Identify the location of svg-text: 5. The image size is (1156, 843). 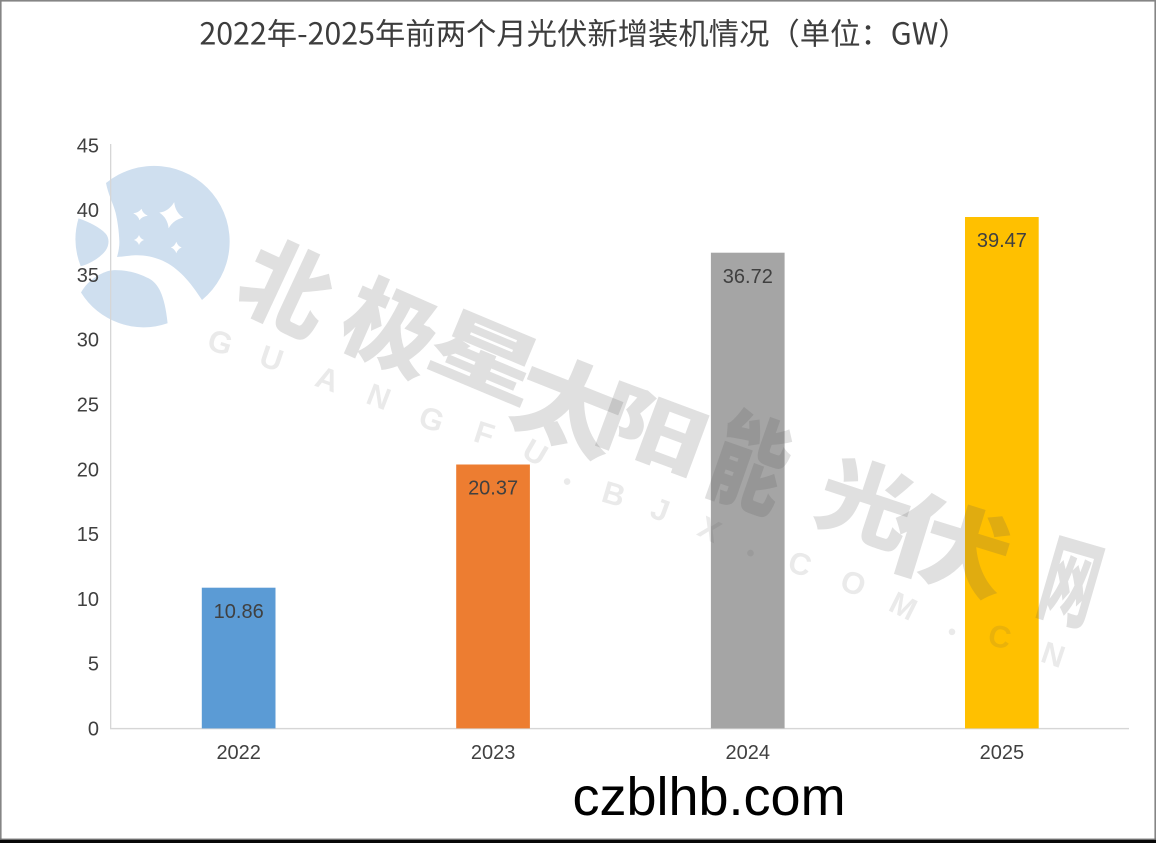
(93, 665).